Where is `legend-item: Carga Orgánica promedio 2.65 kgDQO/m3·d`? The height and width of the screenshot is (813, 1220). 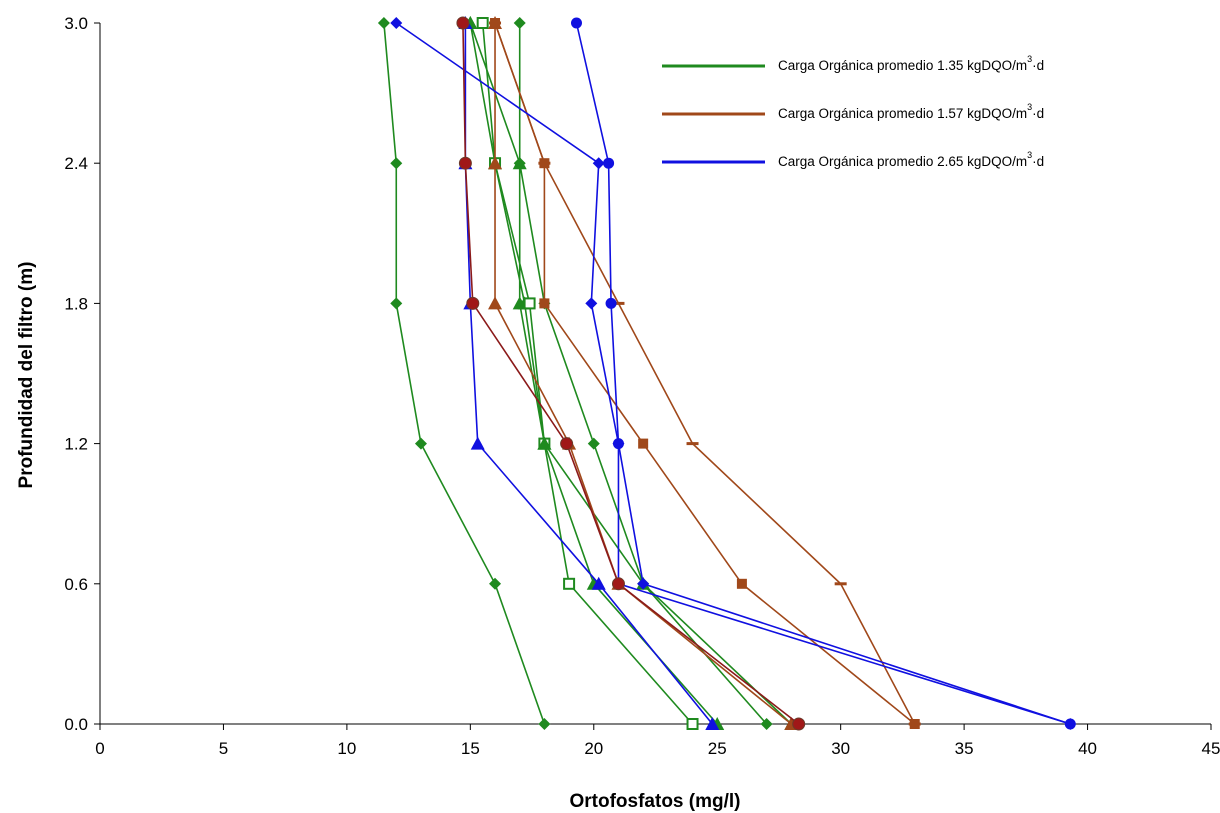 legend-item: Carga Orgánica promedio 2.65 kgDQO/m3·d is located at coordinates (853, 159).